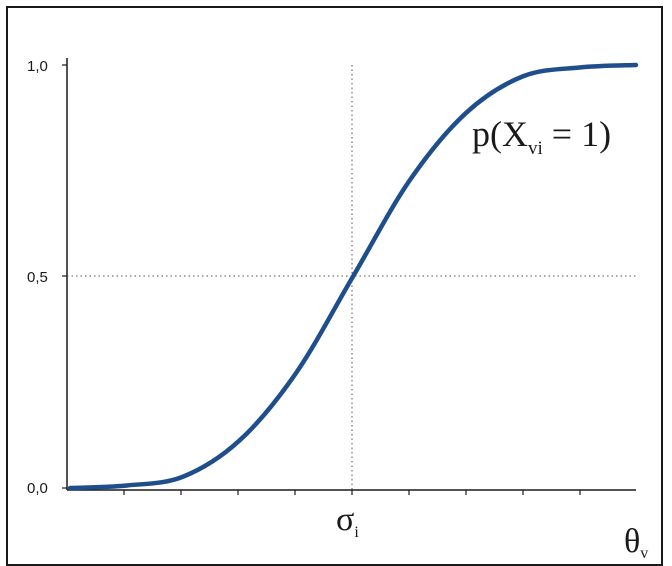  I want to click on y-tick-label-1: 1,0, so click(37, 66).